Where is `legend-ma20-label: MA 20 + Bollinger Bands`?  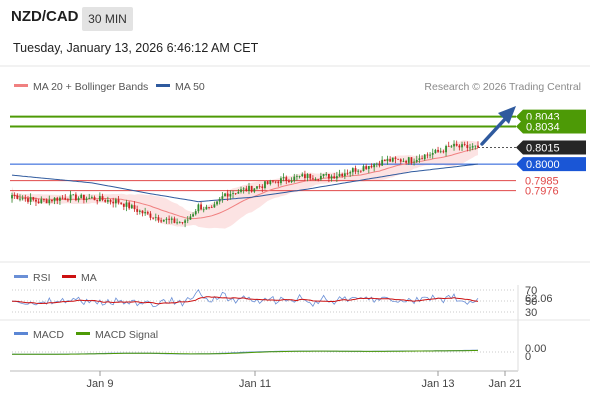
legend-ma20-label: MA 20 + Bollinger Bands is located at coordinates (90, 87).